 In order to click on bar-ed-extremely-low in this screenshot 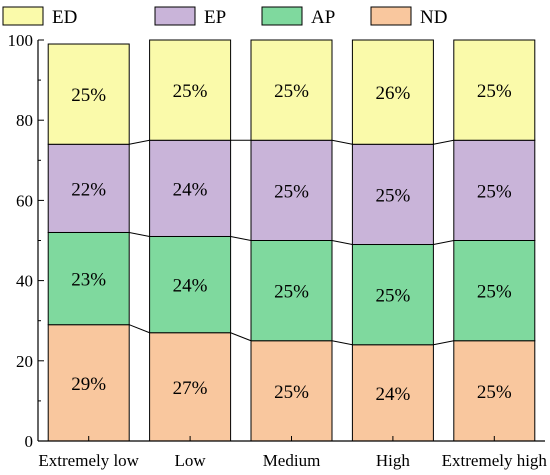, I will do `click(88, 94)`.